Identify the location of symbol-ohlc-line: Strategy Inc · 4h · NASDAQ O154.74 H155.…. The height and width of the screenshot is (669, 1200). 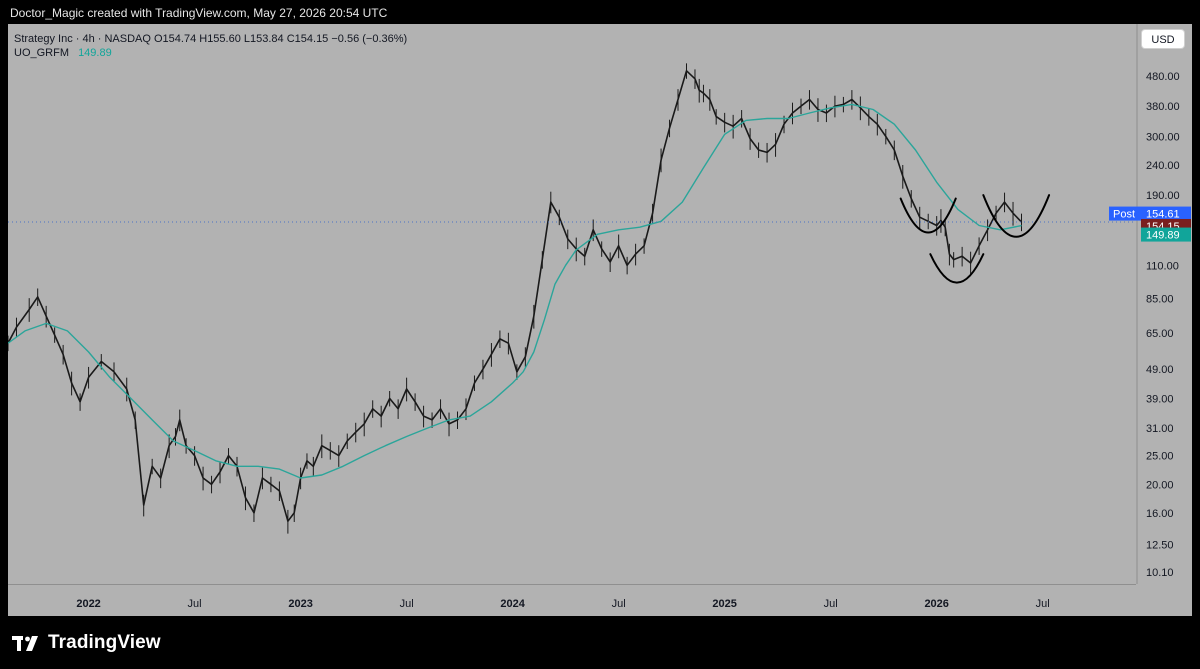
(211, 39).